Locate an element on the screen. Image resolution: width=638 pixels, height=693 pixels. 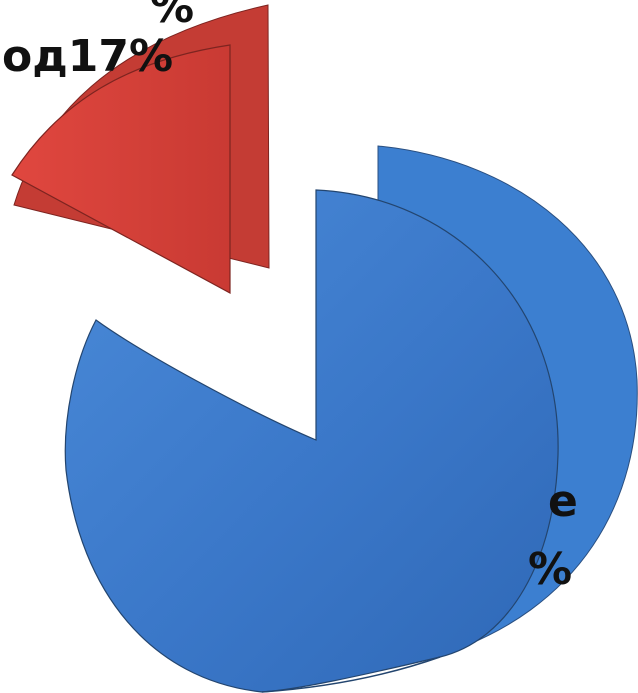
pie-slice-large-rim is located at coordinates (351, 674).